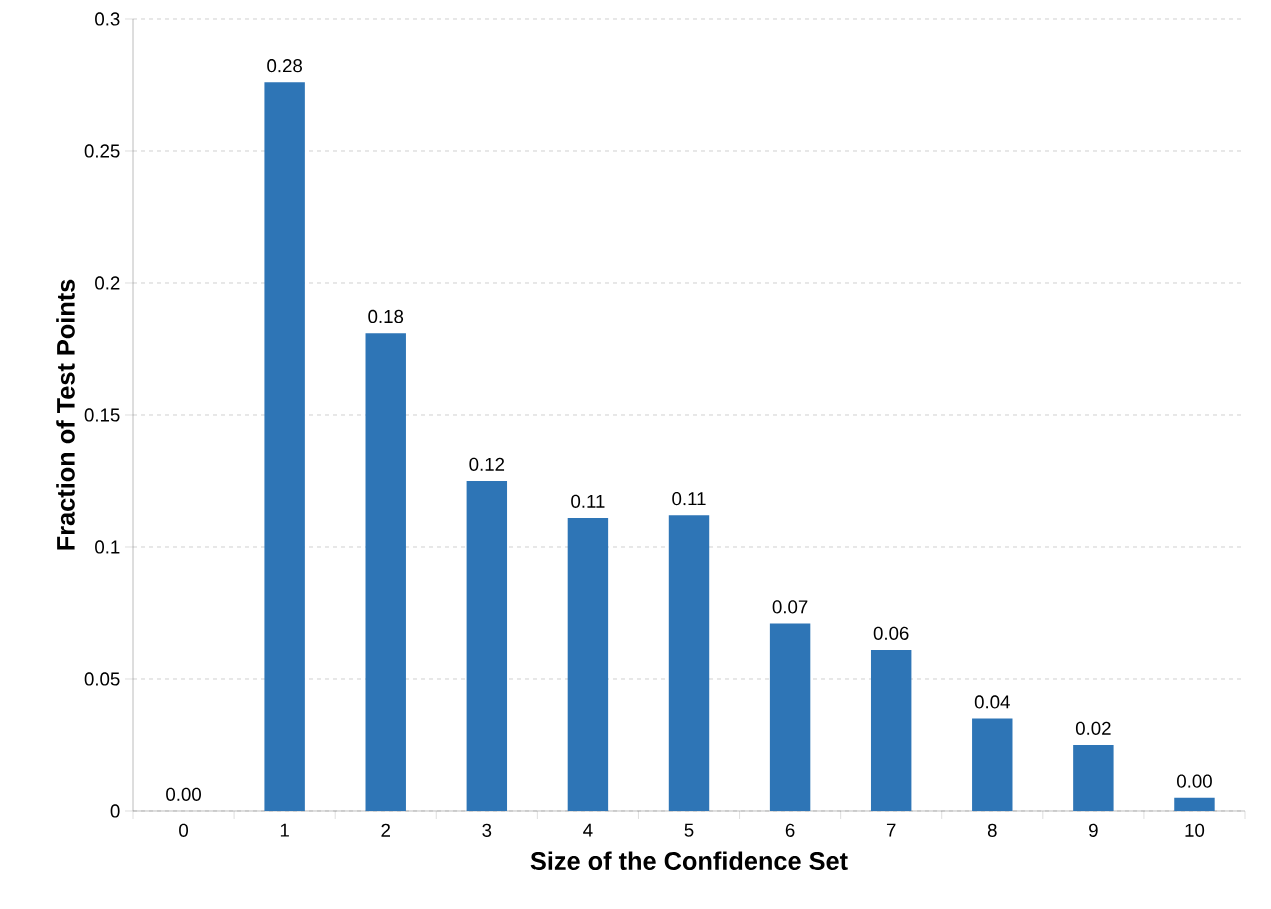  Describe the element at coordinates (102, 679) in the screenshot. I see `y-tick-label: 0.05` at that location.